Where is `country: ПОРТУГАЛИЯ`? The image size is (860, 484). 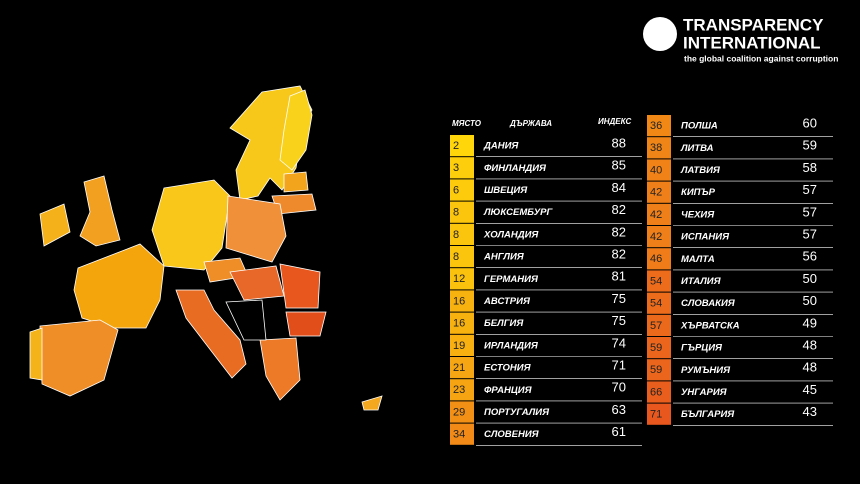 country: ПОРТУГАЛИЯ is located at coordinates (517, 412).